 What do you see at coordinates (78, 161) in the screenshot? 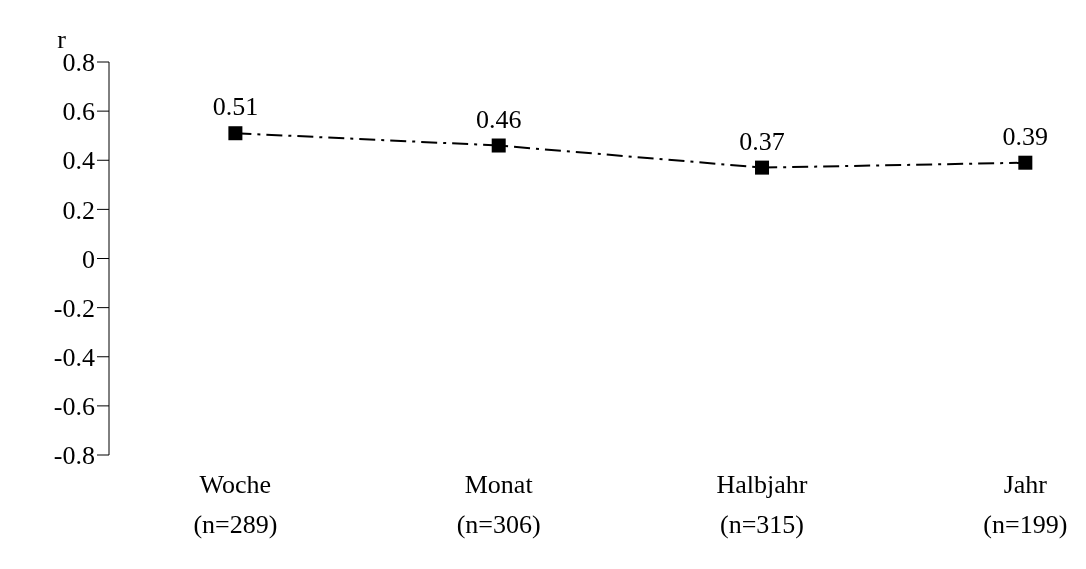
I see `y-tick-label: 0.4` at bounding box center [78, 161].